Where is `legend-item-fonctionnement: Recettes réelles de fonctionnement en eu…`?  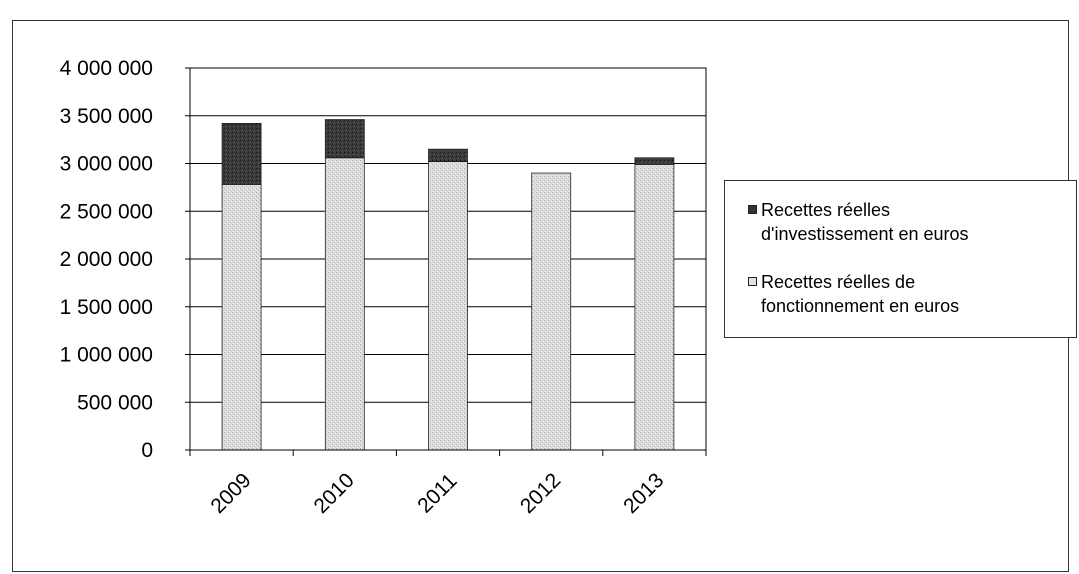
legend-item-fonctionnement: Recettes réelles de fonctionnement en eu… is located at coordinates (879, 294).